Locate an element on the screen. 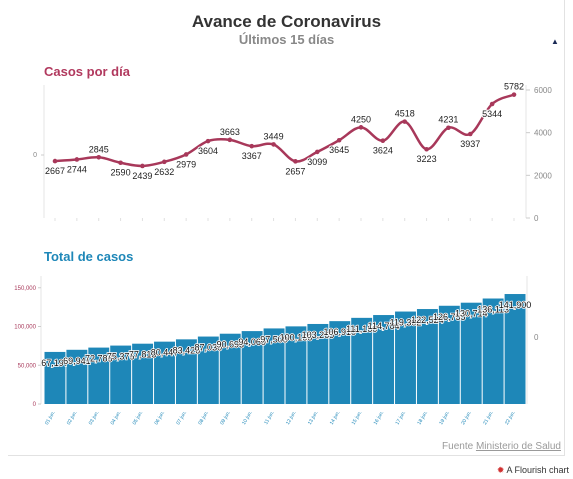  total-cases-data-label: 141,900 is located at coordinates (515, 305).